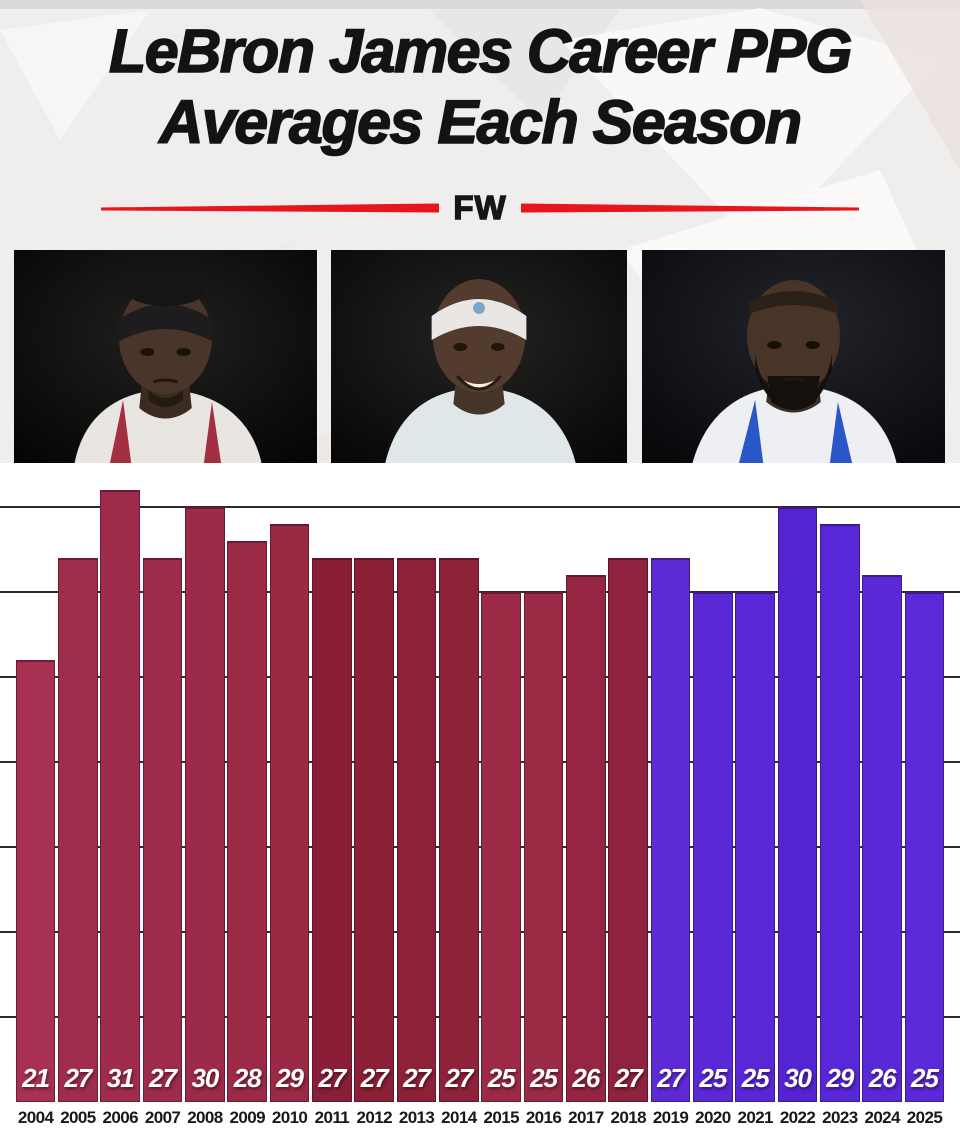 This screenshot has width=960, height=1139. Describe the element at coordinates (628, 830) in the screenshot. I see `bar-2018: 27` at that location.